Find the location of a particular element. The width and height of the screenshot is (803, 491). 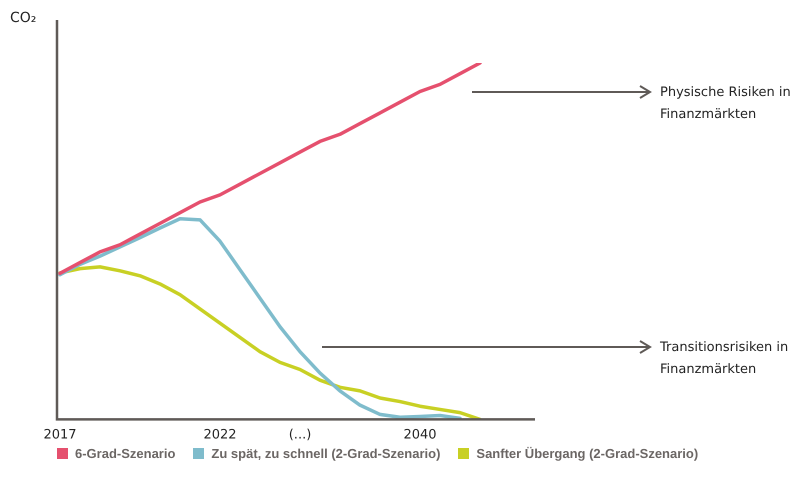

x-tick-label: 2017 is located at coordinates (60, 435).